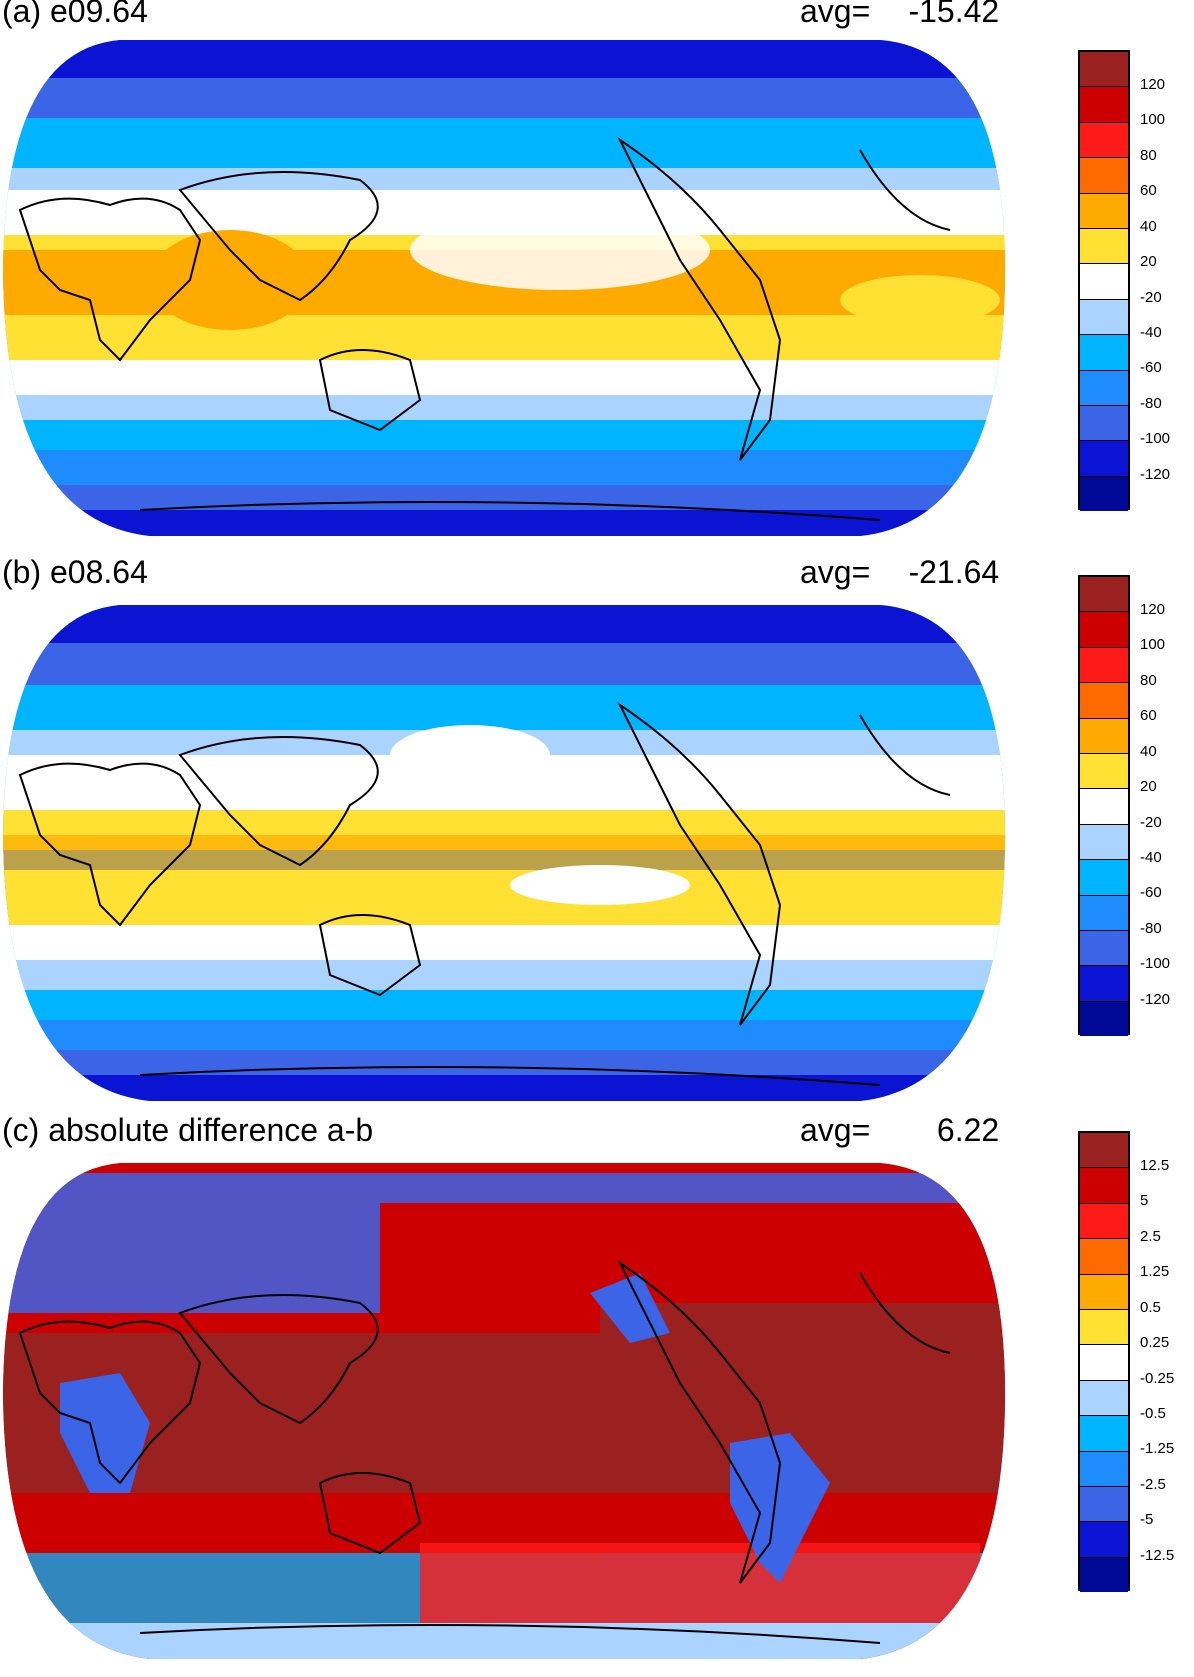 The height and width of the screenshot is (1677, 1194). What do you see at coordinates (899, 15) in the screenshot?
I see `panel-average: avg= -15.42` at bounding box center [899, 15].